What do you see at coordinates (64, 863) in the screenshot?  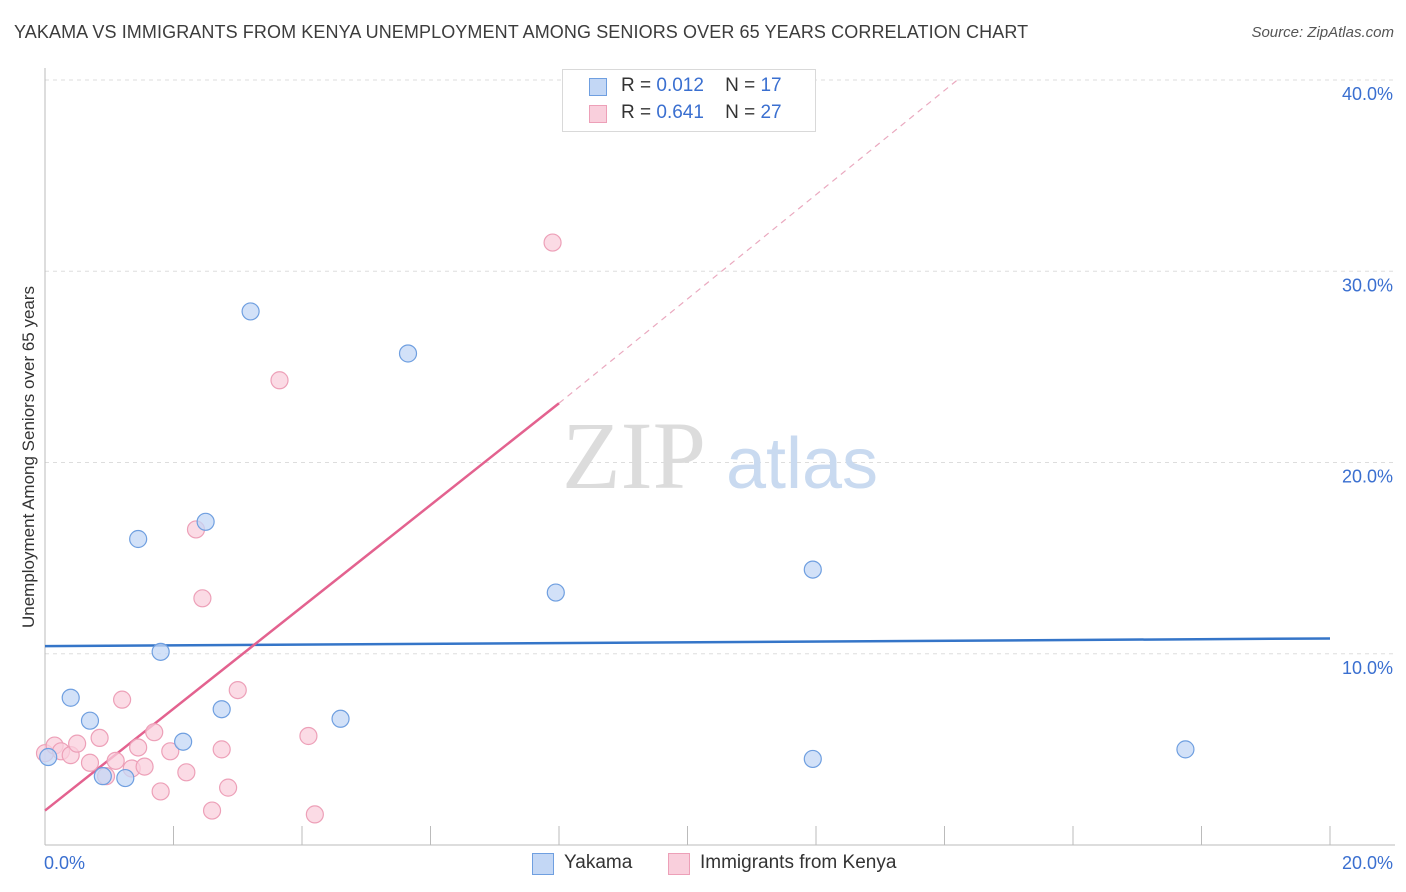 I see `x-tick-label-min: 0.0%` at bounding box center [64, 863].